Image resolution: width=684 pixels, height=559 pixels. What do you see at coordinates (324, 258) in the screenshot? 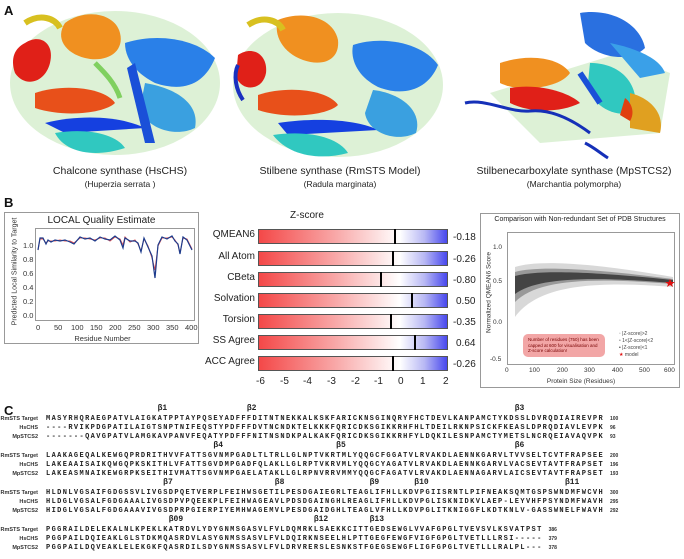
I see `zscore-row-all-atom: All Atom` at bounding box center [324, 258].